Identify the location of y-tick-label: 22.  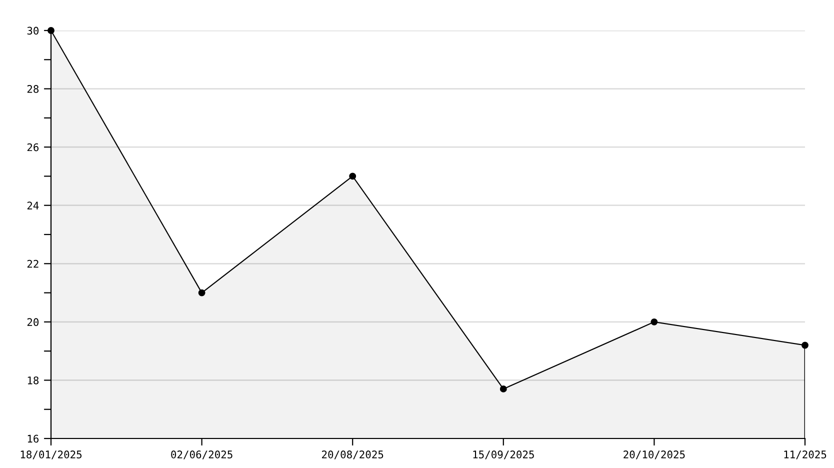
(32, 264).